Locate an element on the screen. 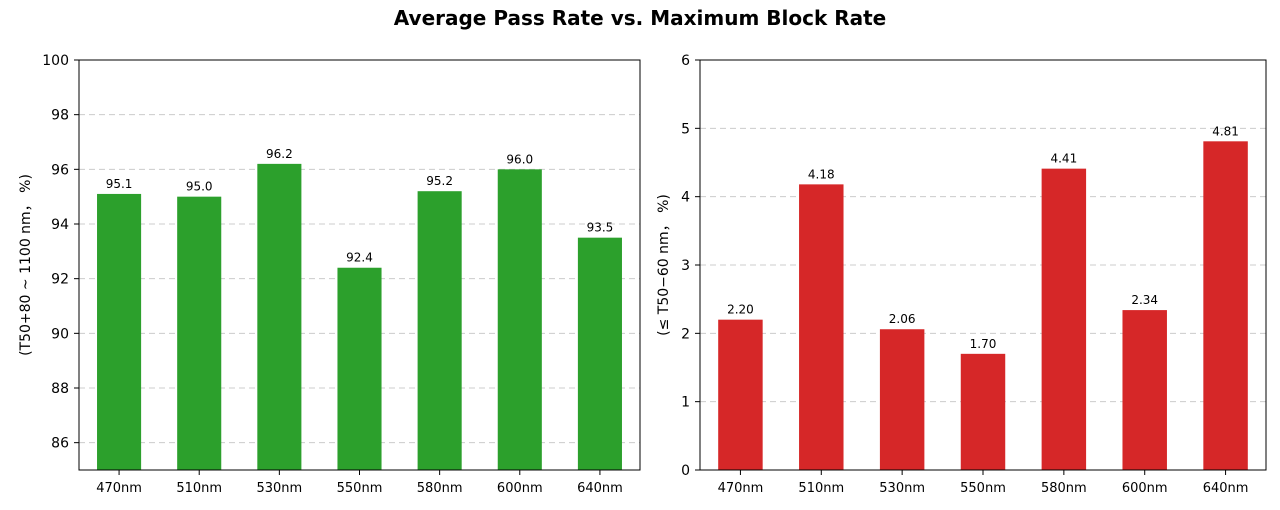  bar-value-label: 2.34 is located at coordinates (1144, 300).